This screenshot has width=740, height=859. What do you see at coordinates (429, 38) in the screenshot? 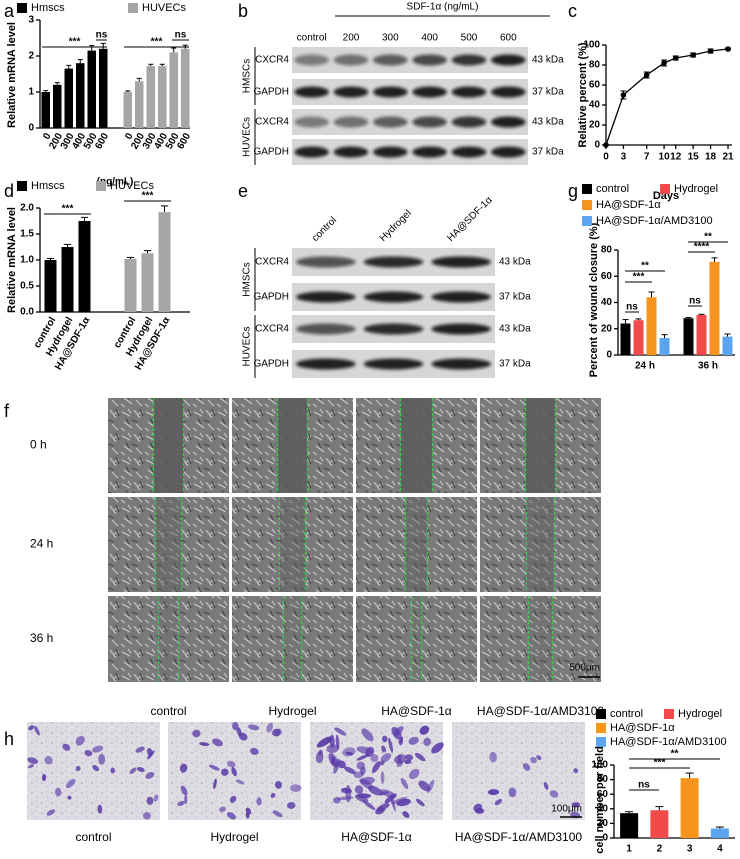
I see `lane-label: 400` at bounding box center [429, 38].